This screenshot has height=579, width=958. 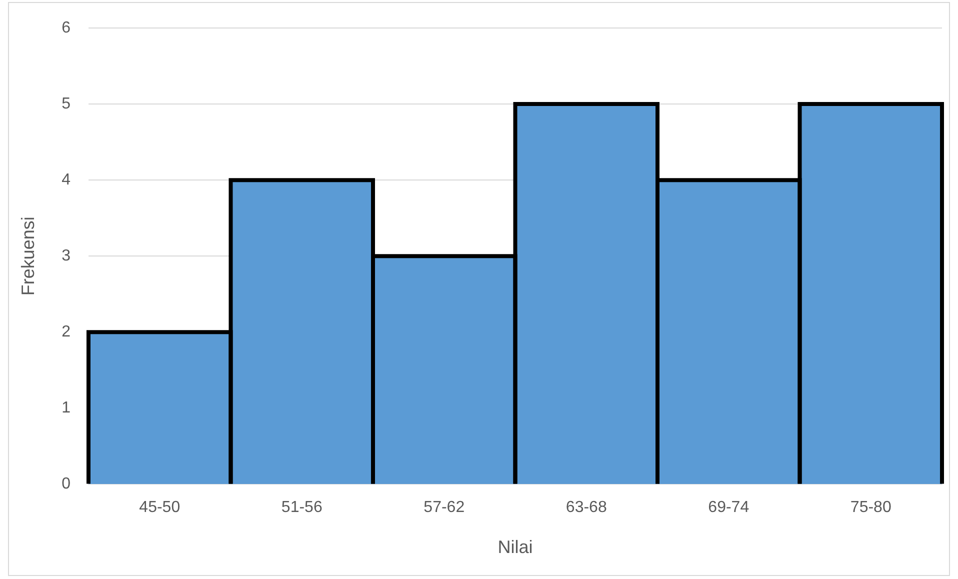 What do you see at coordinates (28, 256) in the screenshot?
I see `y-axis-title: Frekuensi` at bounding box center [28, 256].